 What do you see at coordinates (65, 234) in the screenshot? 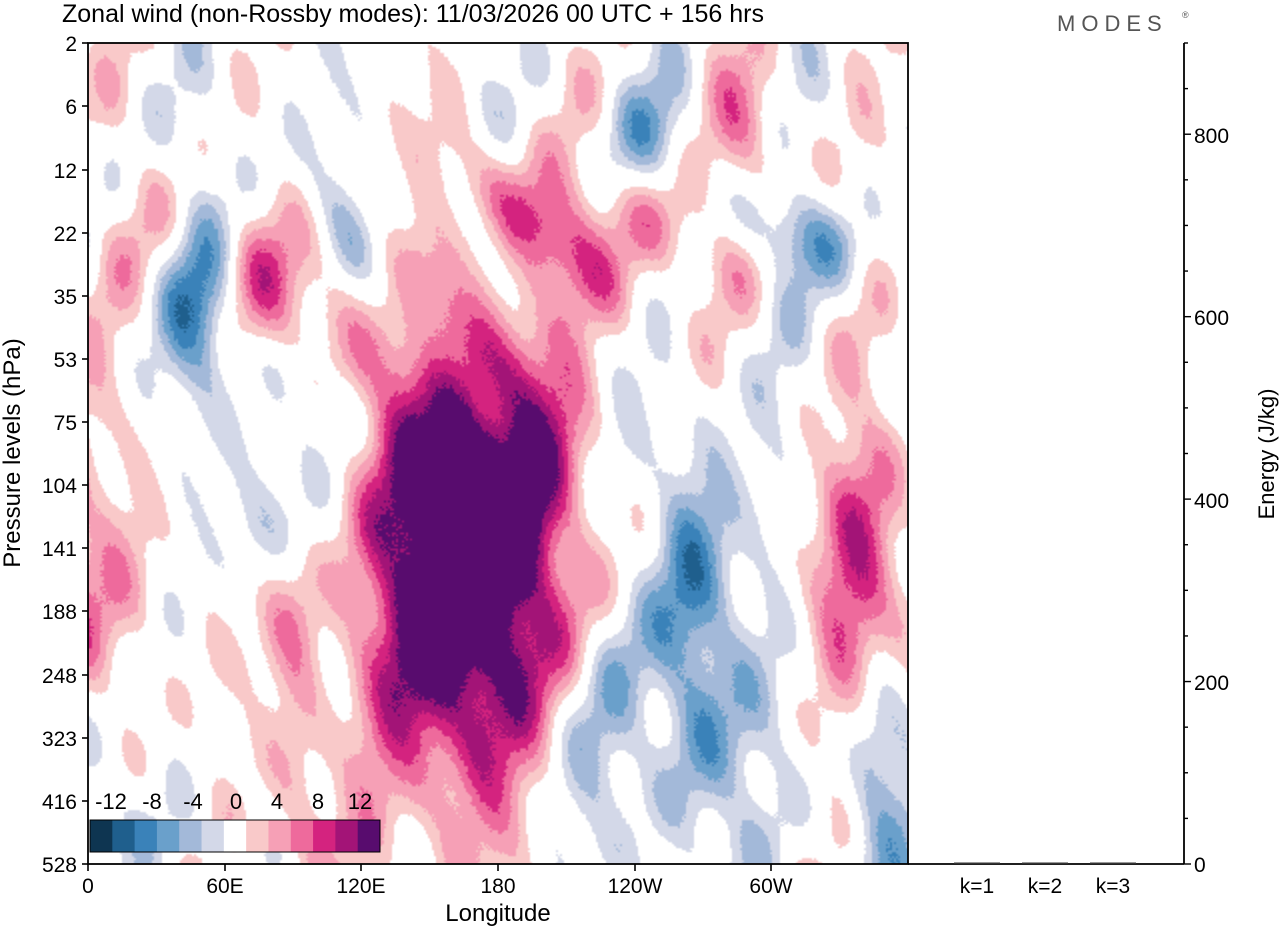
I see `y-tick-label: 22` at bounding box center [65, 234].